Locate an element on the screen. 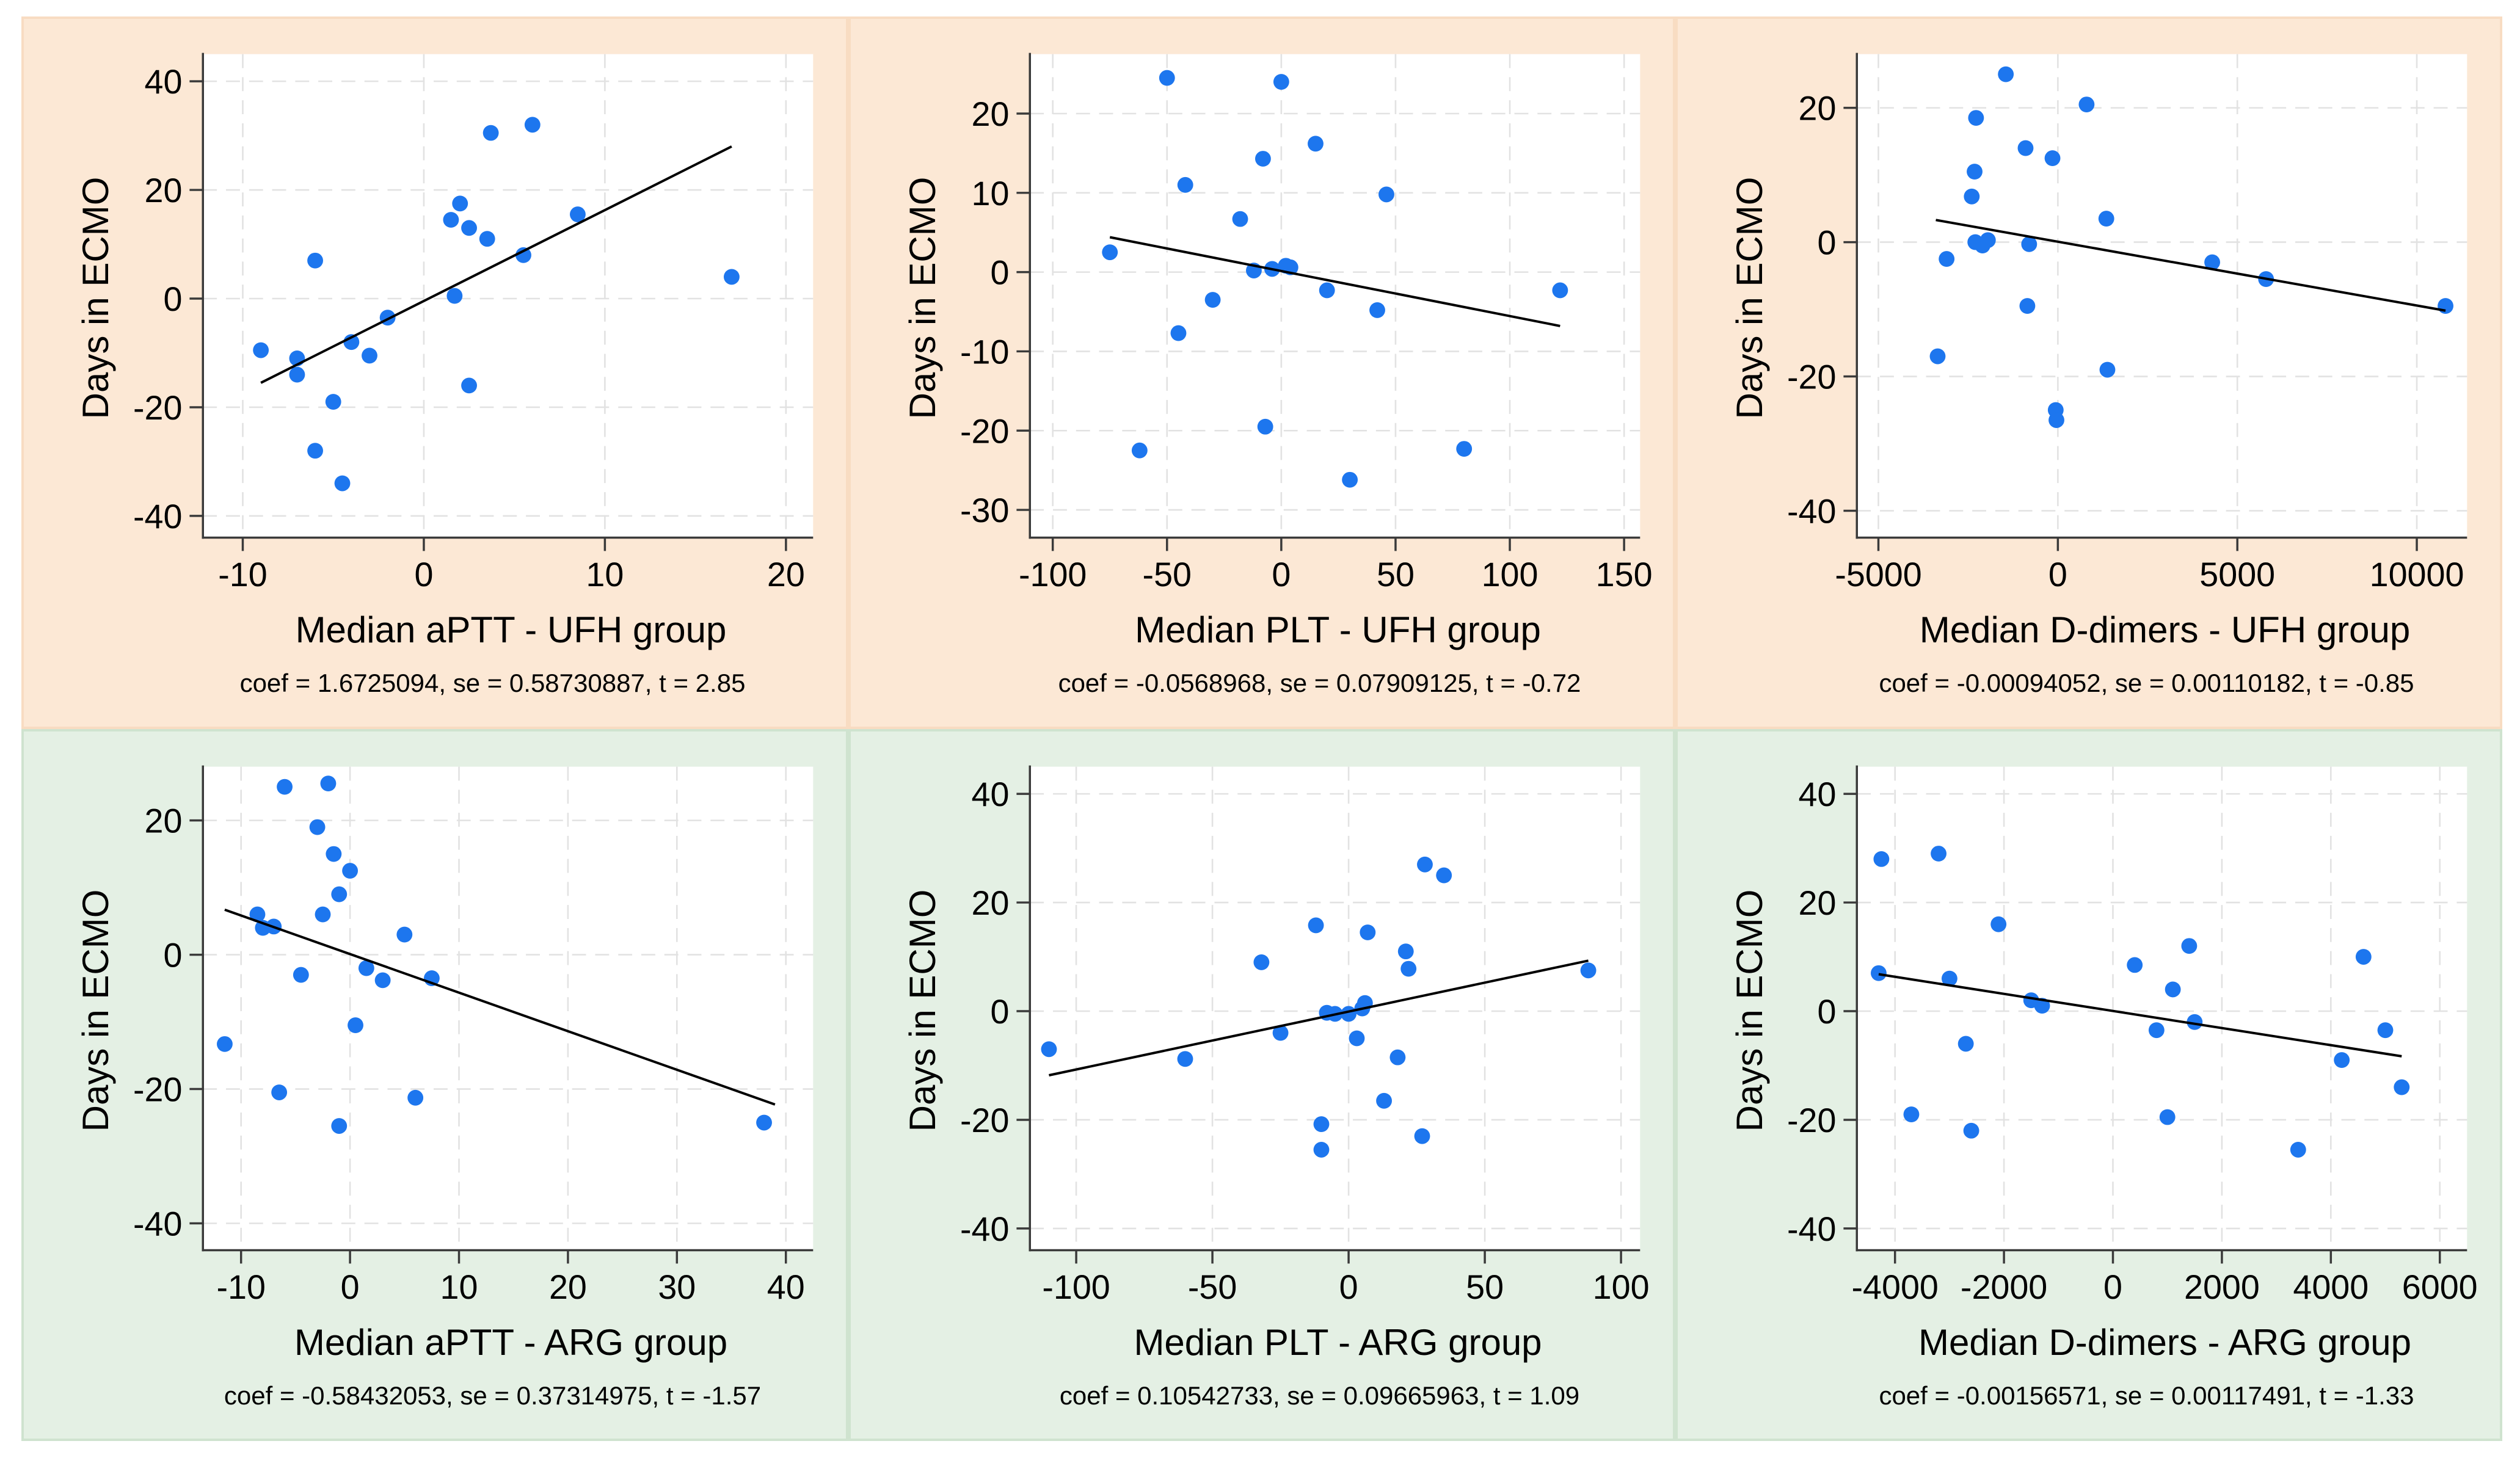  x-tick-label: 100 is located at coordinates (1510, 575).